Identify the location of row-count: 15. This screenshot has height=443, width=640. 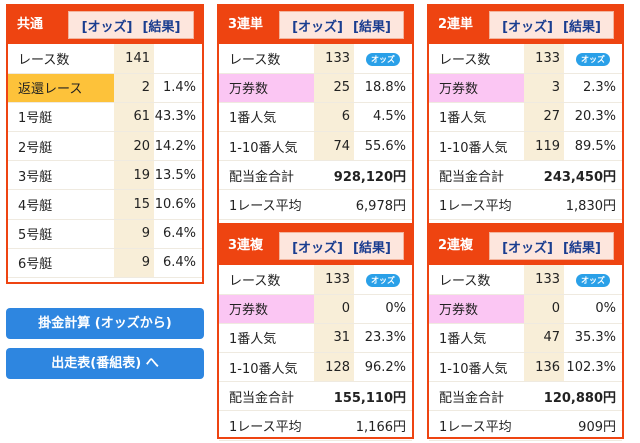
(134, 204).